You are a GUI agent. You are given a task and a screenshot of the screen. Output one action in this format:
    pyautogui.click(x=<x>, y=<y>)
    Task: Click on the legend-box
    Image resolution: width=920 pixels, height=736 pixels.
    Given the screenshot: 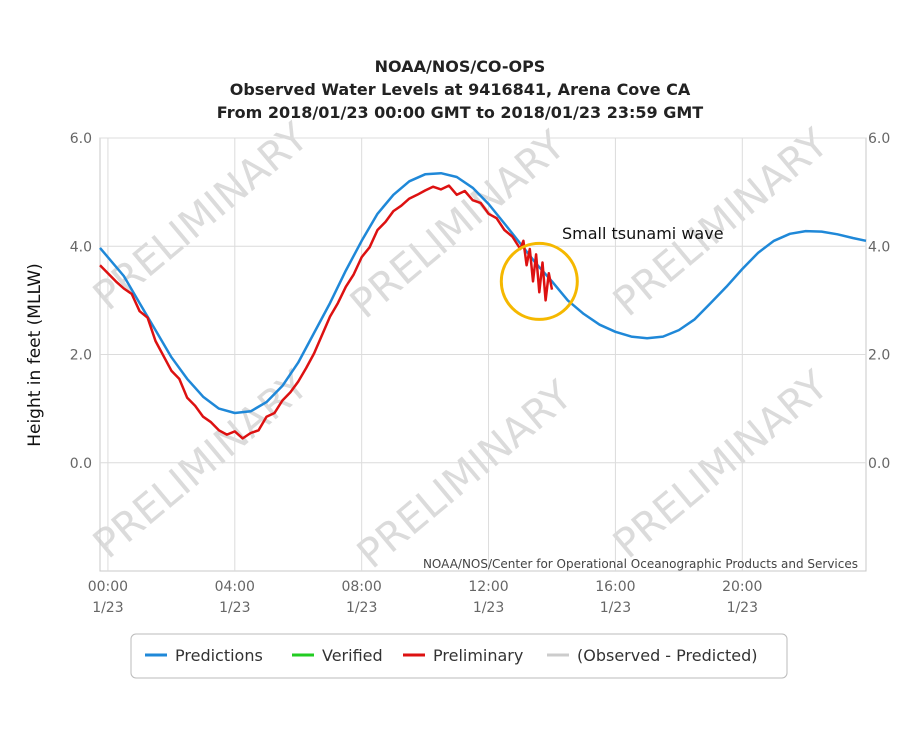 What is the action you would take?
    pyautogui.click(x=459, y=656)
    